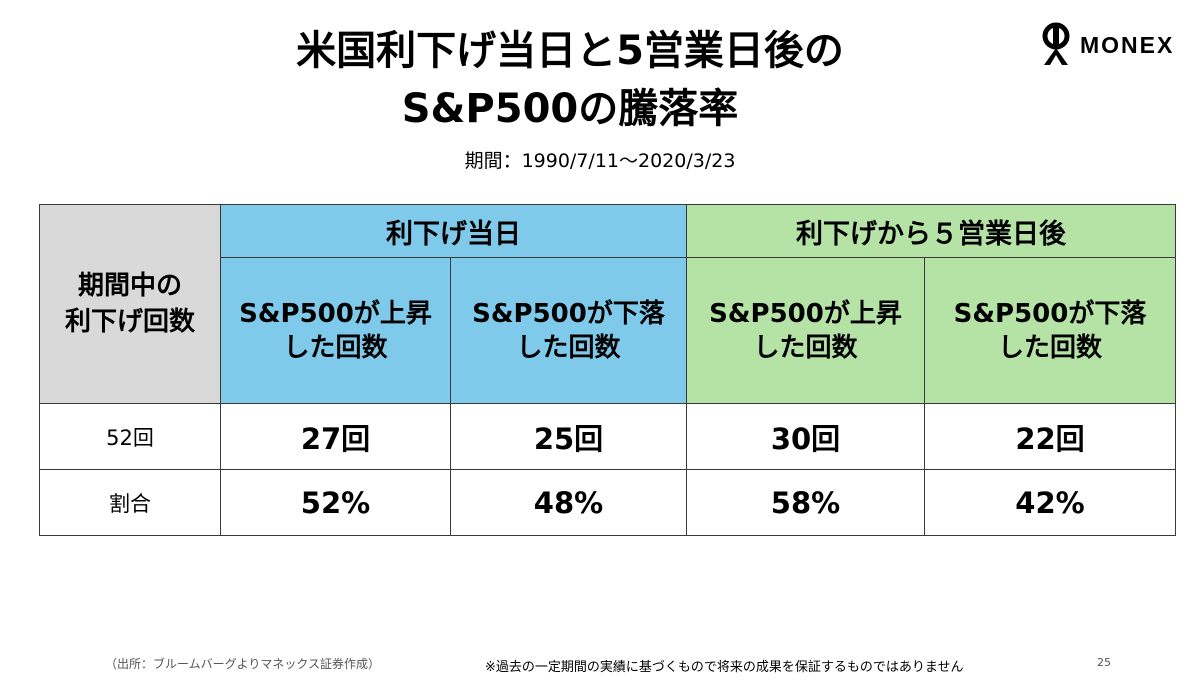 This screenshot has width=1200, height=682. What do you see at coordinates (129, 286) in the screenshot?
I see `corner-header-line1: 期間中の` at bounding box center [129, 286].